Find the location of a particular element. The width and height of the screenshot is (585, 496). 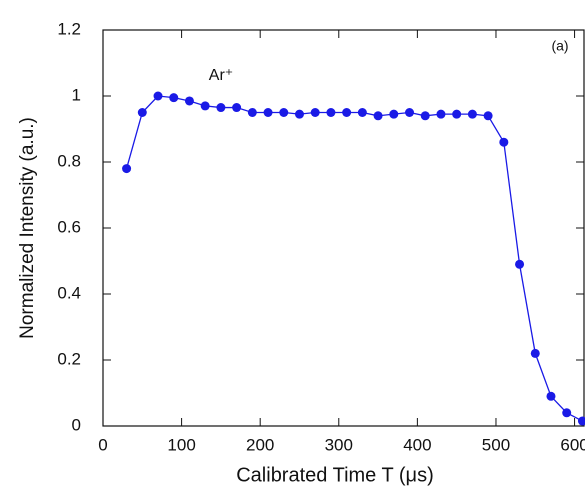

x-tick-label: 500 is located at coordinates (496, 444).